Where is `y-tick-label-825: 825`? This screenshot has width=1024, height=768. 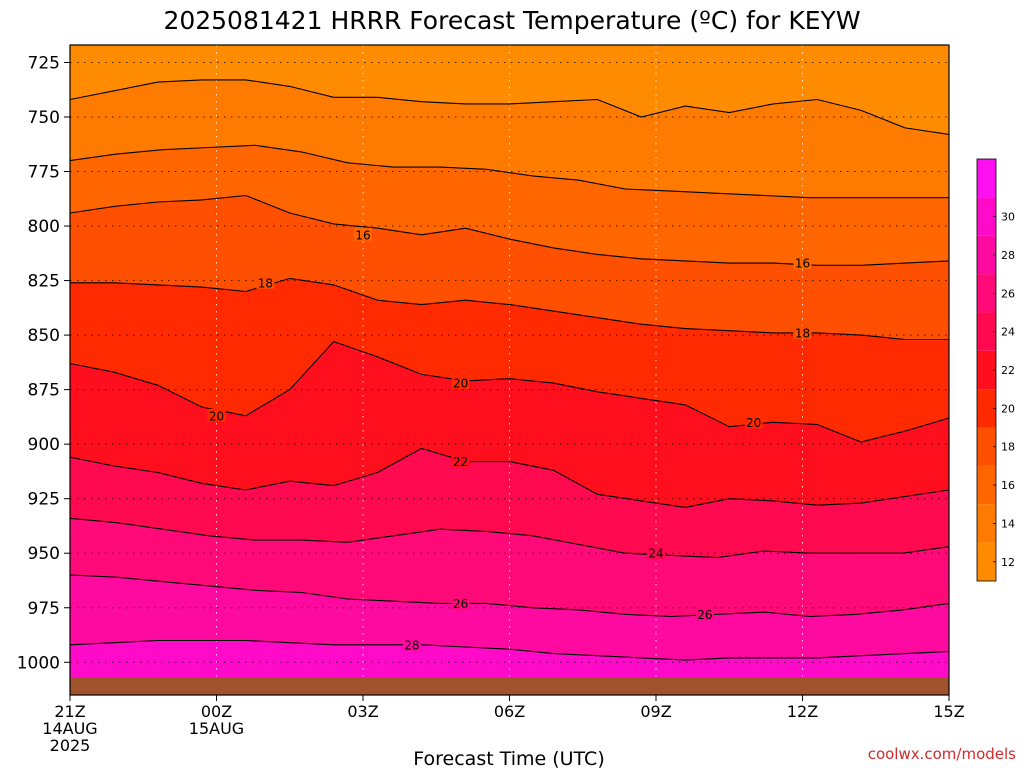
y-tick-label-825: 825 is located at coordinates (44, 282).